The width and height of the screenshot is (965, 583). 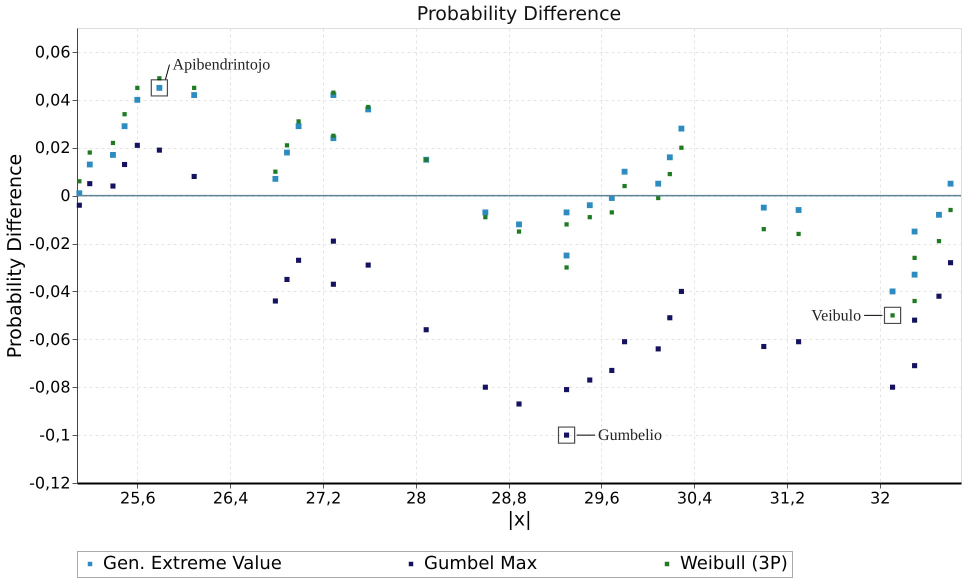 I want to click on x-tick-label: 31,2, so click(x=788, y=498).